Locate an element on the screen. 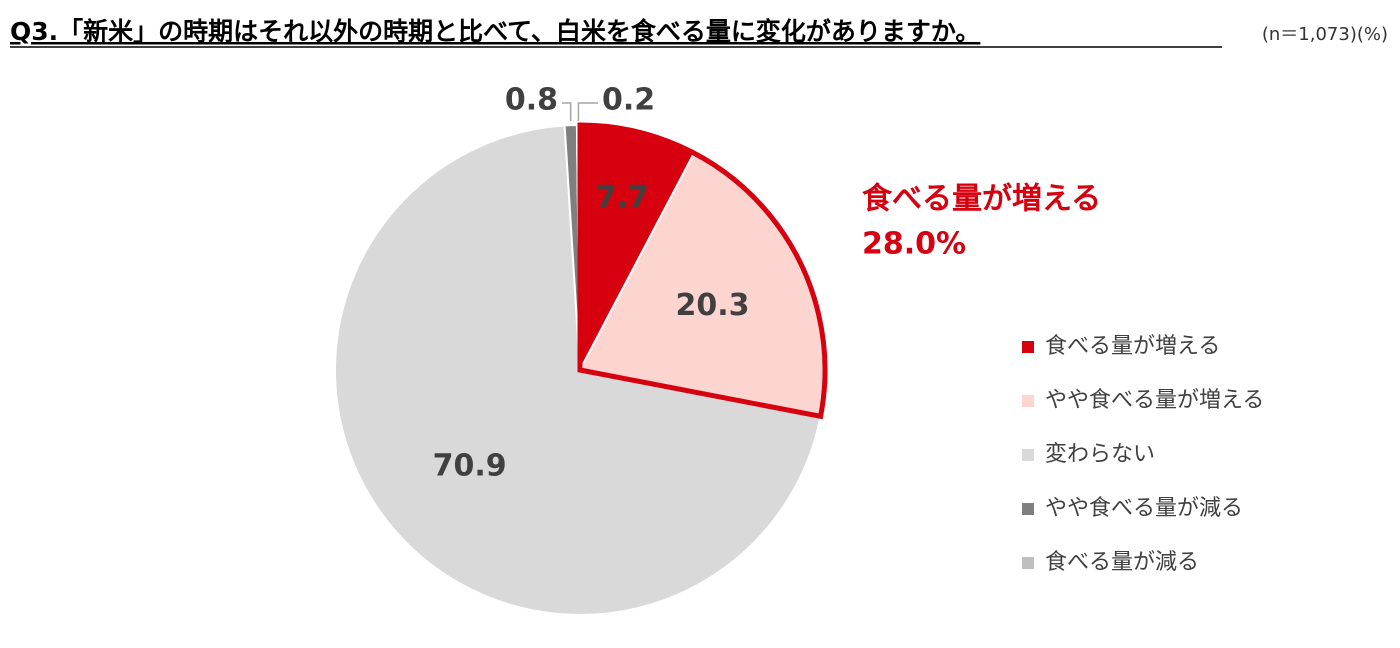 The height and width of the screenshot is (648, 1400). legend-label: 変わらない is located at coordinates (1100, 454).